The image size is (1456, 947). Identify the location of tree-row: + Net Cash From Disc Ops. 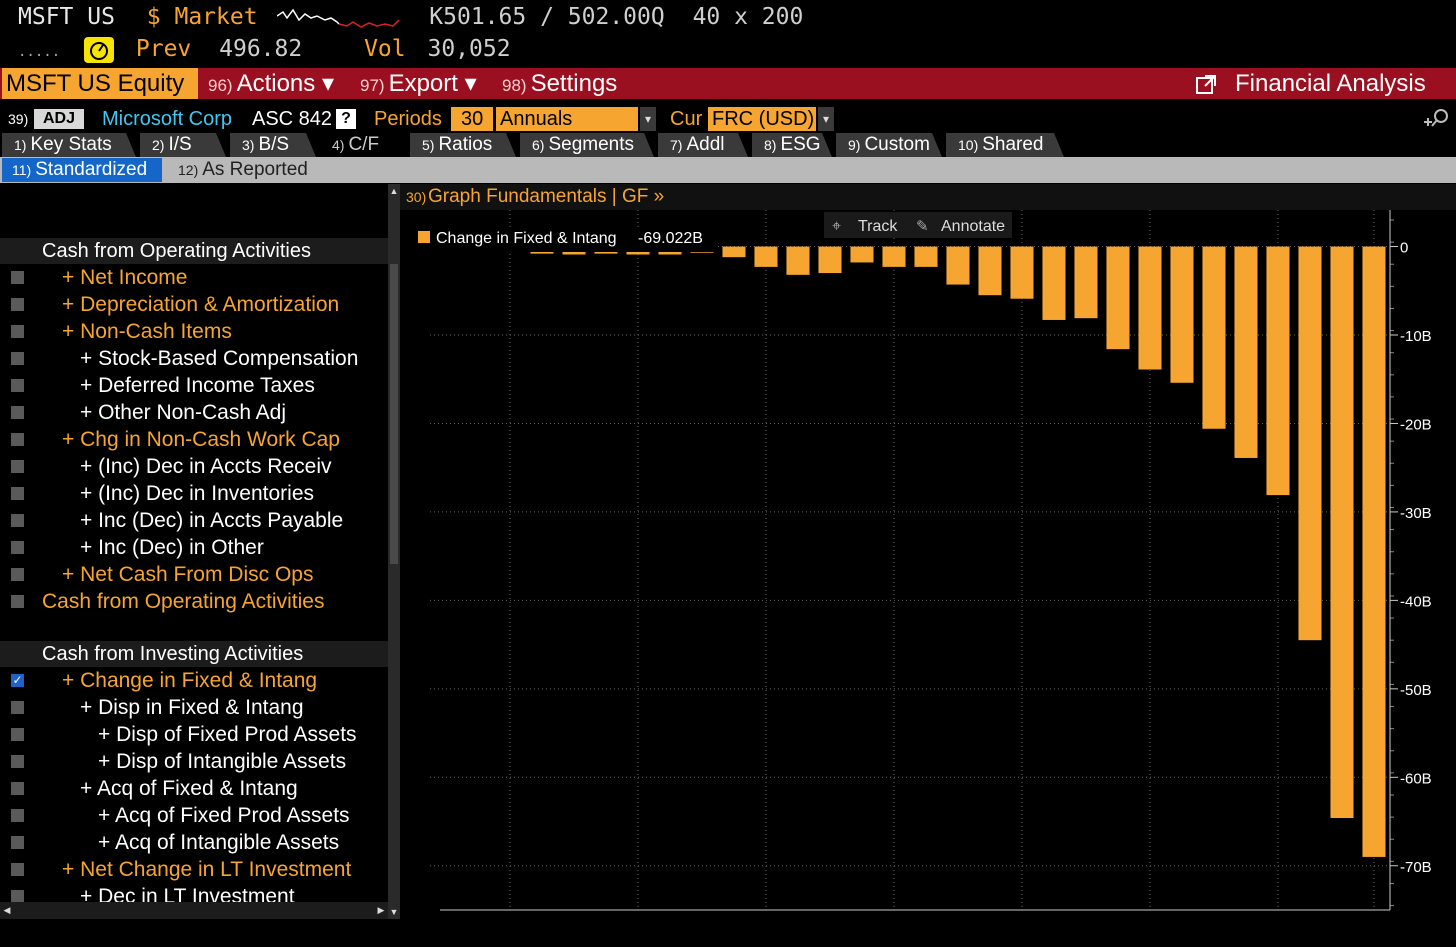
(194, 574).